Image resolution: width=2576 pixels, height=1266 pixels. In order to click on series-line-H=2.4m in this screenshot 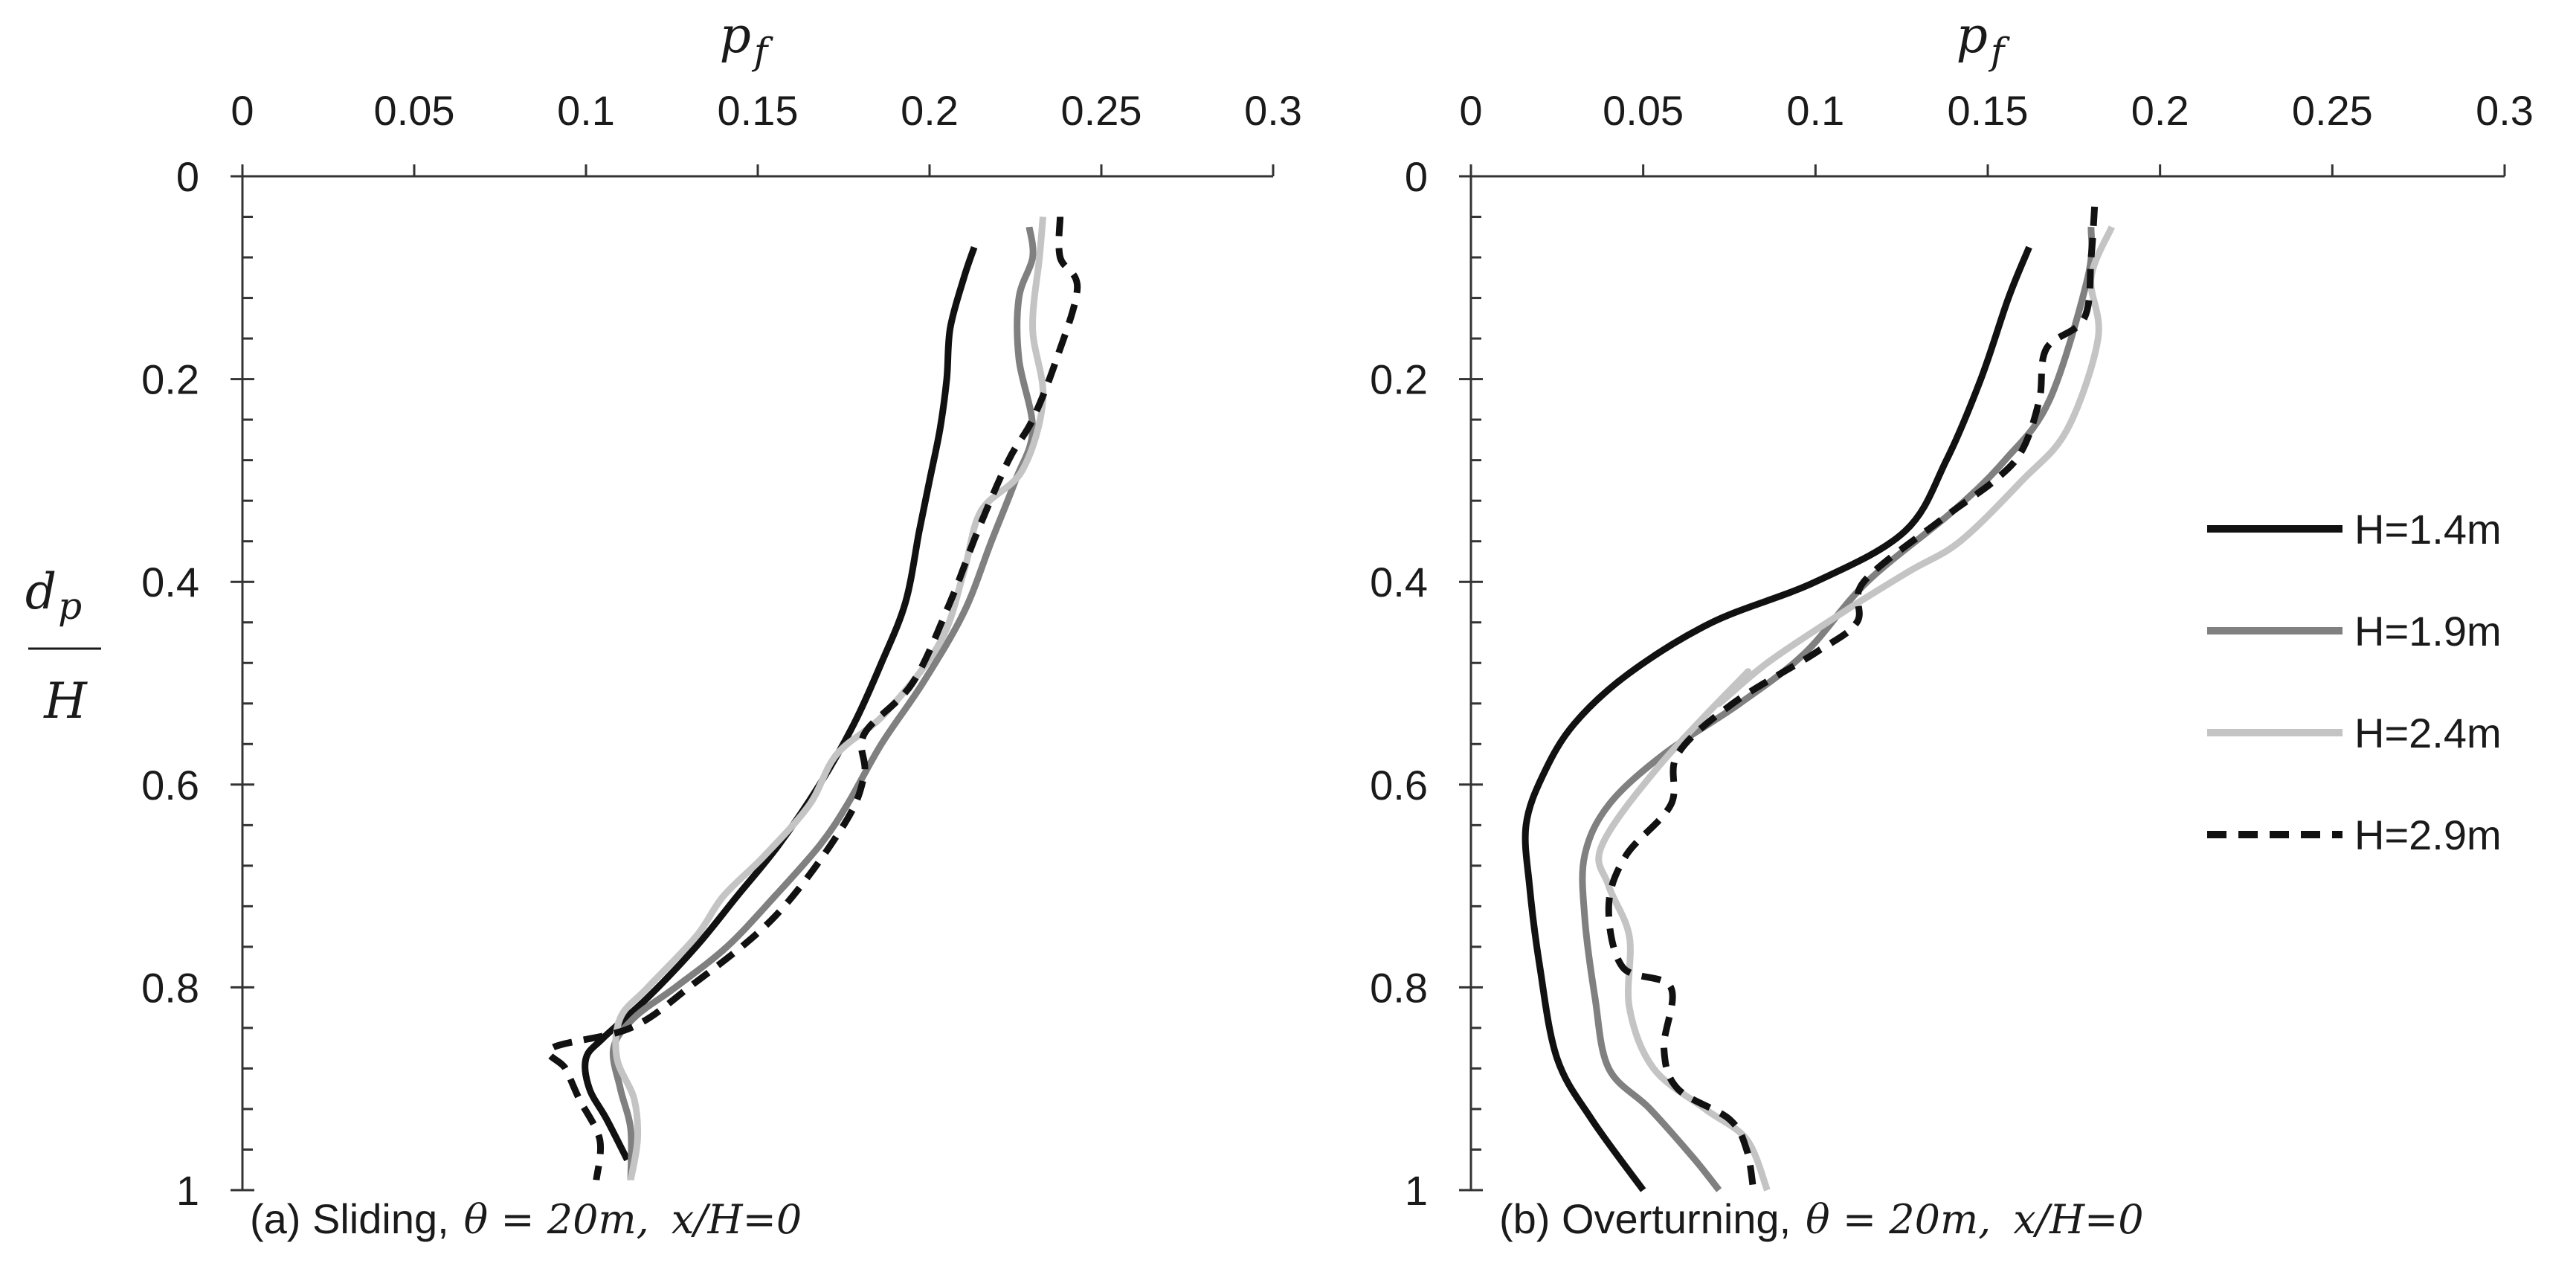, I will do `click(829, 698)`.